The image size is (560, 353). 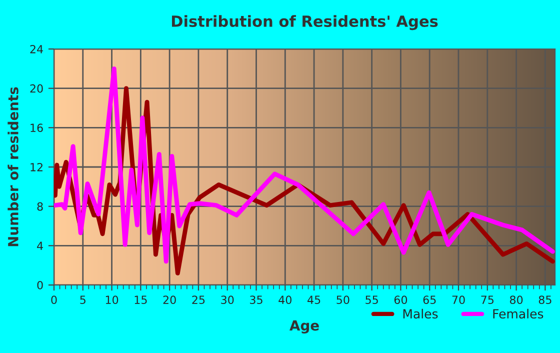 I want to click on x-tick-label: 50, so click(x=343, y=300).